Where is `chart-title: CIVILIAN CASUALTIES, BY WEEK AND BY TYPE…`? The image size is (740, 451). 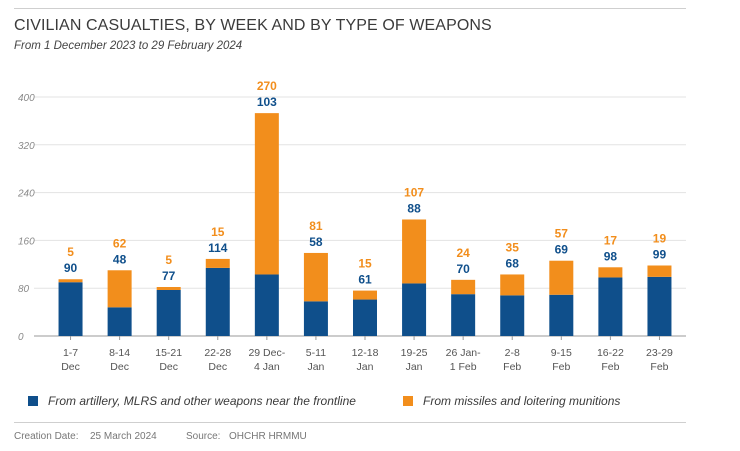 chart-title: CIVILIAN CASUALTIES, BY WEEK AND BY TYPE… is located at coordinates (253, 25).